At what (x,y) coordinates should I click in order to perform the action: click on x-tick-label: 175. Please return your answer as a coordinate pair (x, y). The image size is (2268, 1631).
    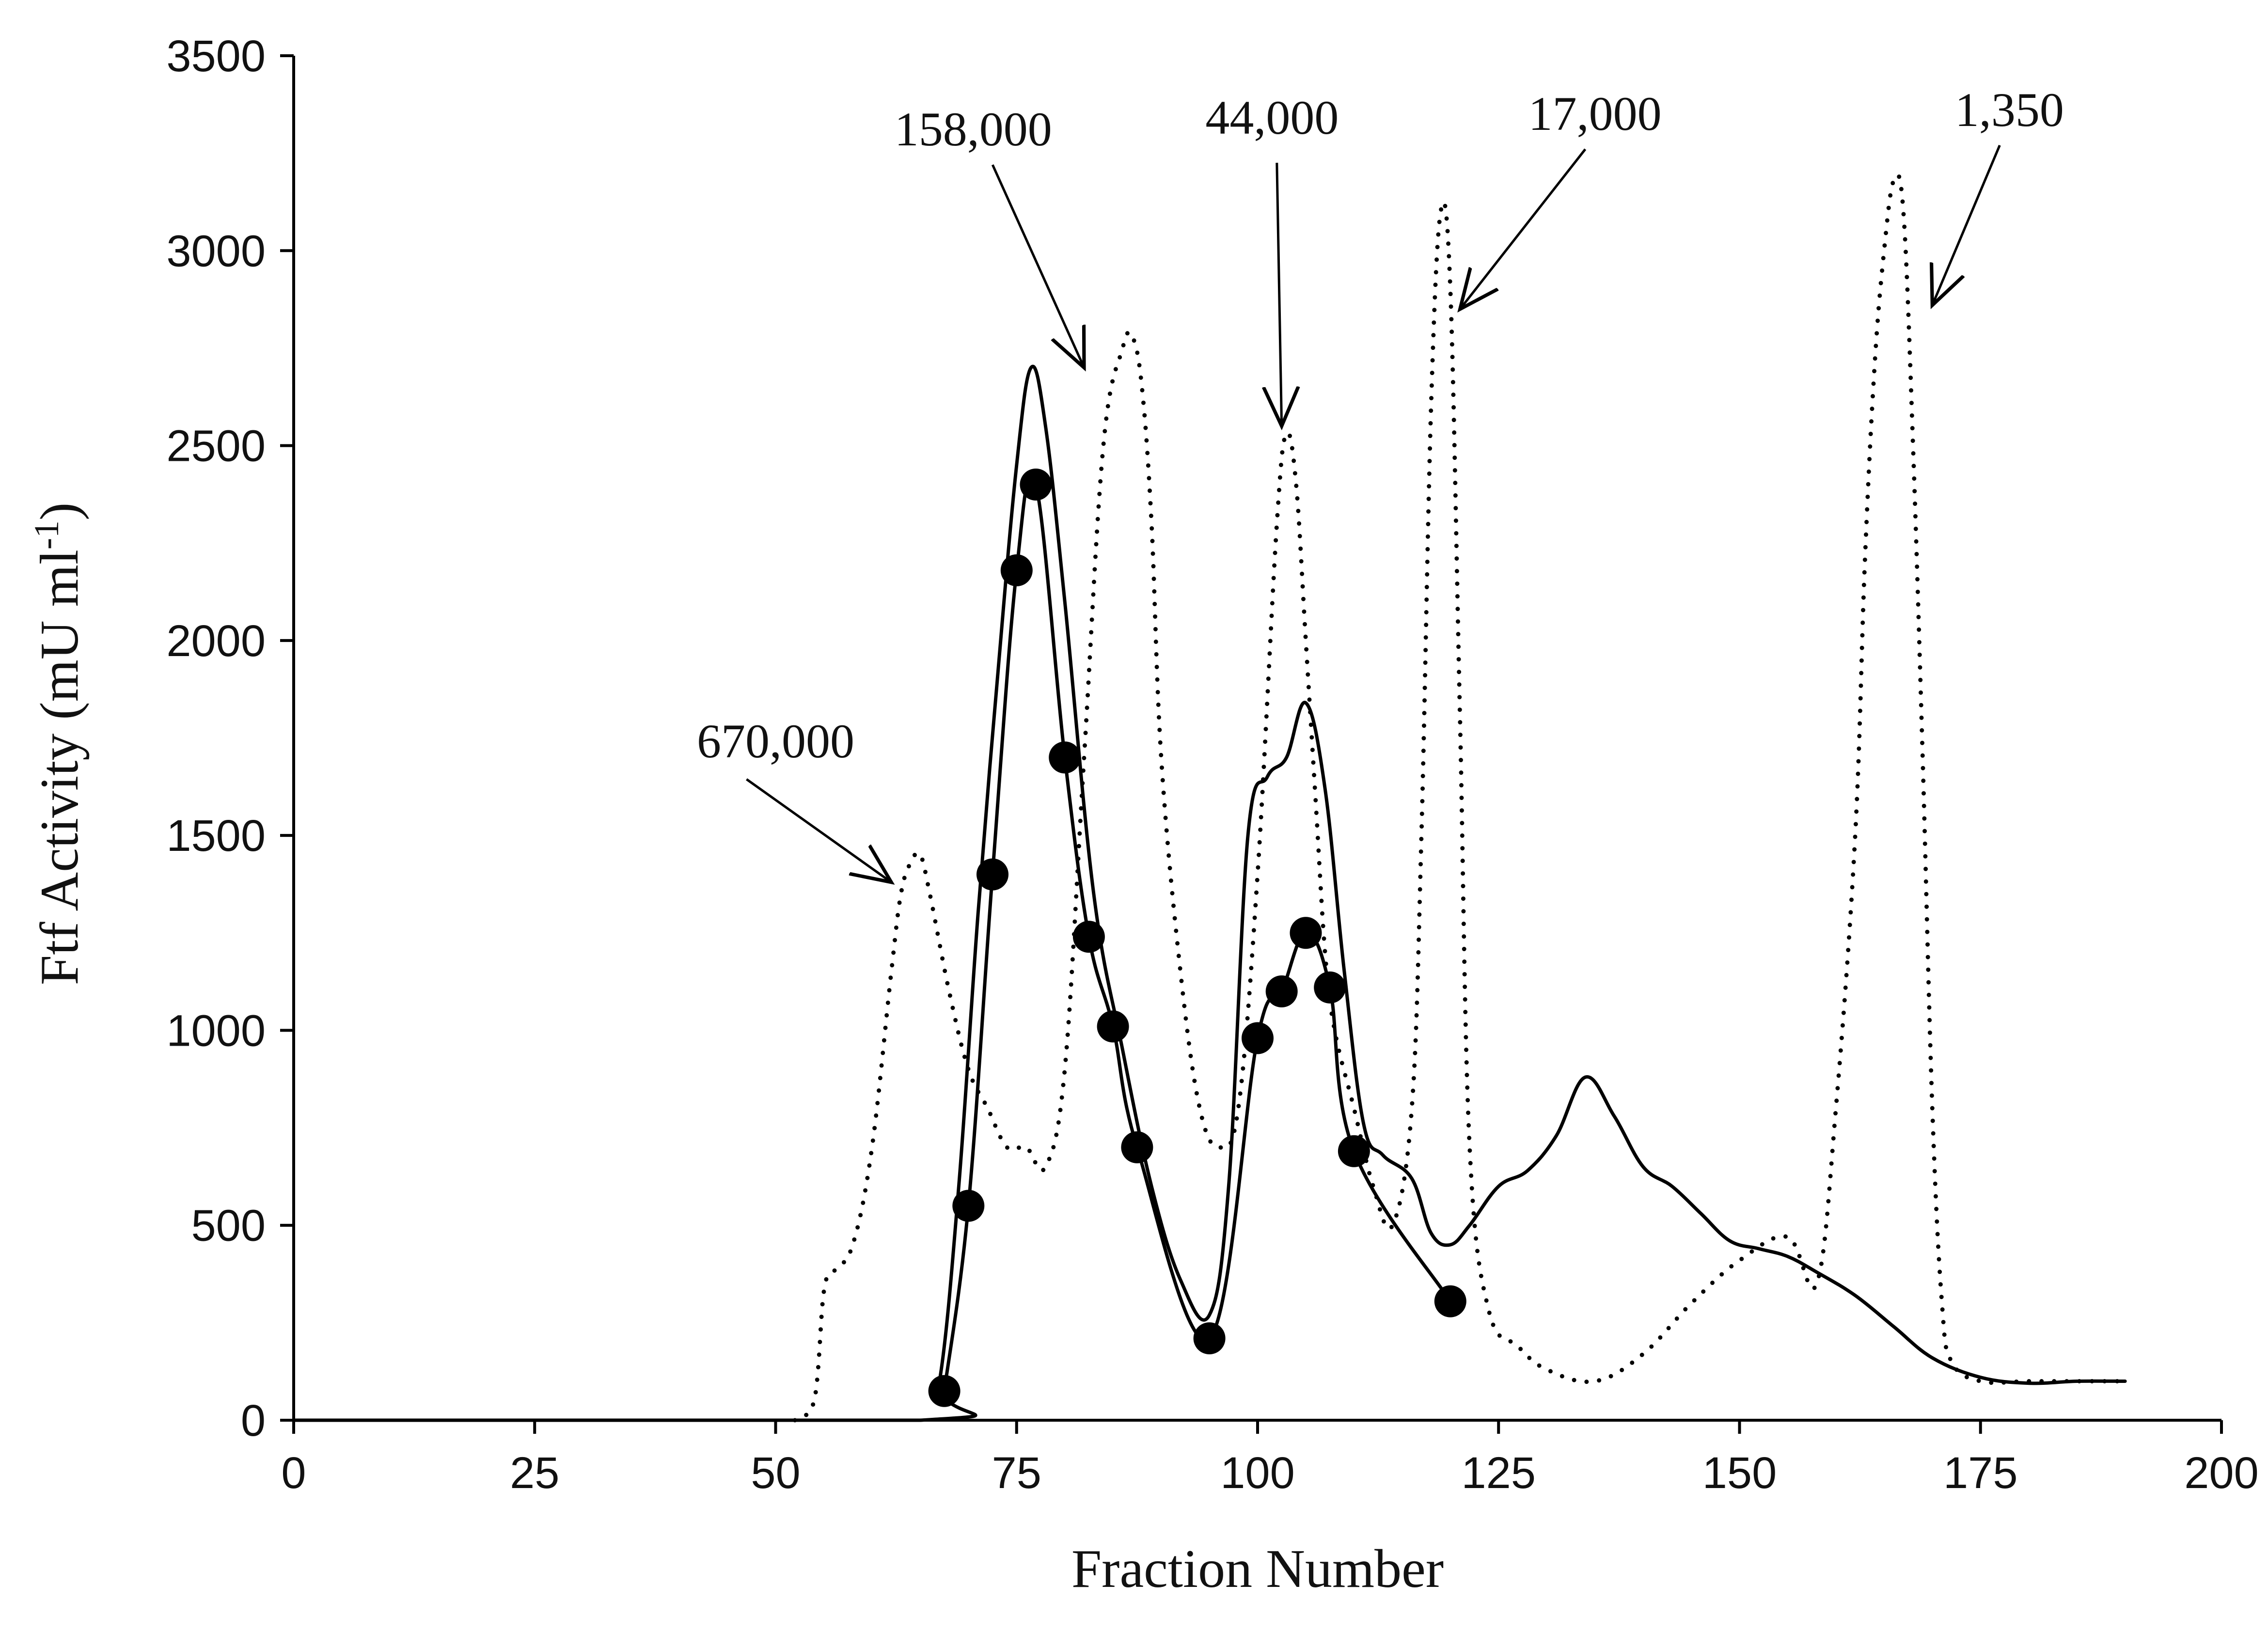
    Looking at the image, I should click on (1981, 1473).